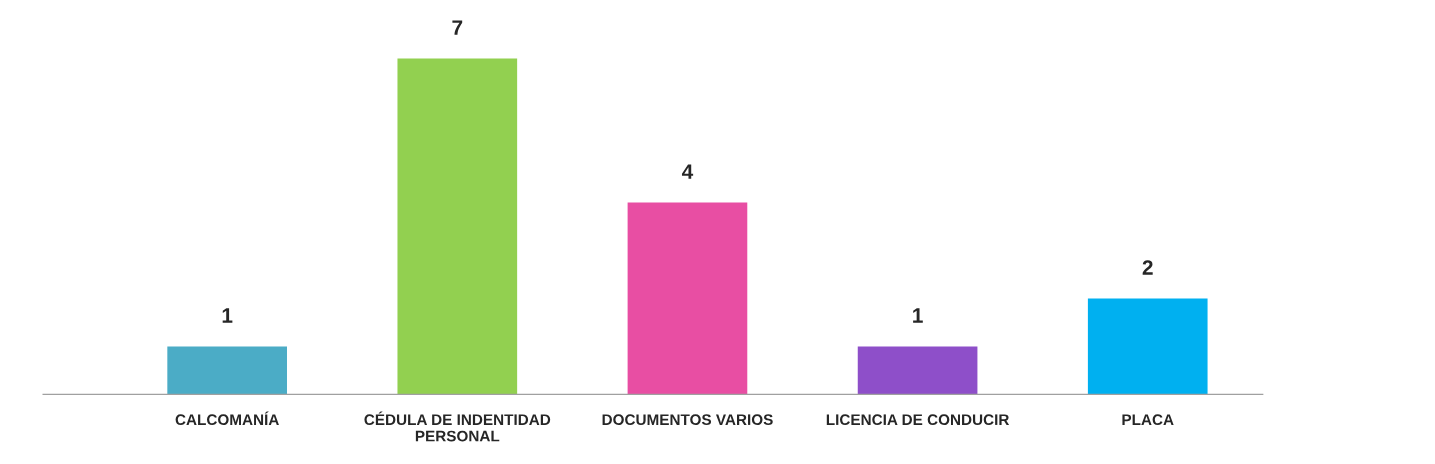  Describe the element at coordinates (1148, 420) in the screenshot. I see `x-tick-label: PLACA` at that location.